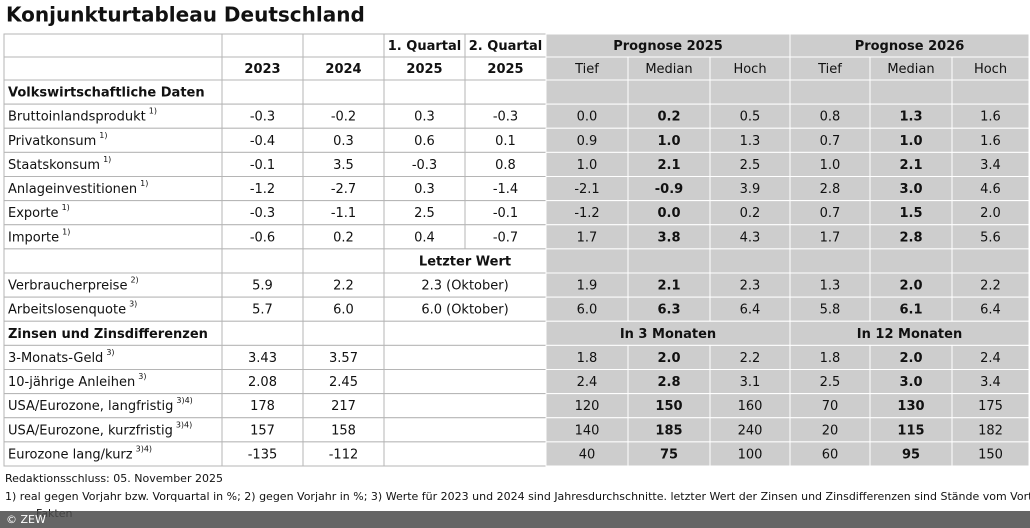  What do you see at coordinates (749, 69) in the screenshot?
I see `cell-text: Hoch` at bounding box center [749, 69].